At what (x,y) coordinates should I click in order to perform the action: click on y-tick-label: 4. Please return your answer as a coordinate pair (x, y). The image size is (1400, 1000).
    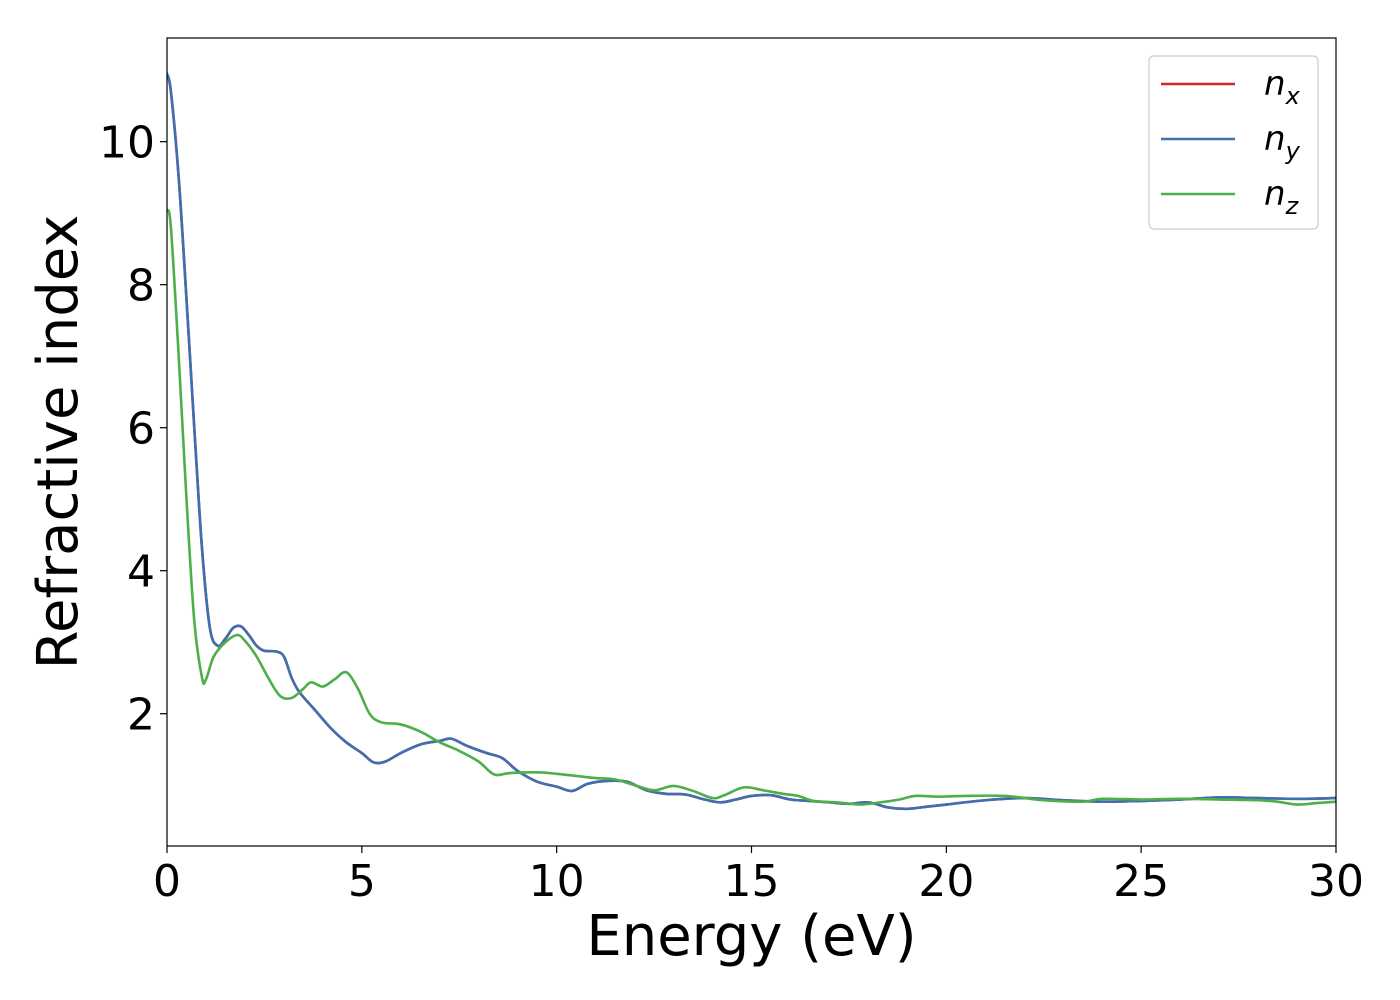
    Looking at the image, I should click on (141, 572).